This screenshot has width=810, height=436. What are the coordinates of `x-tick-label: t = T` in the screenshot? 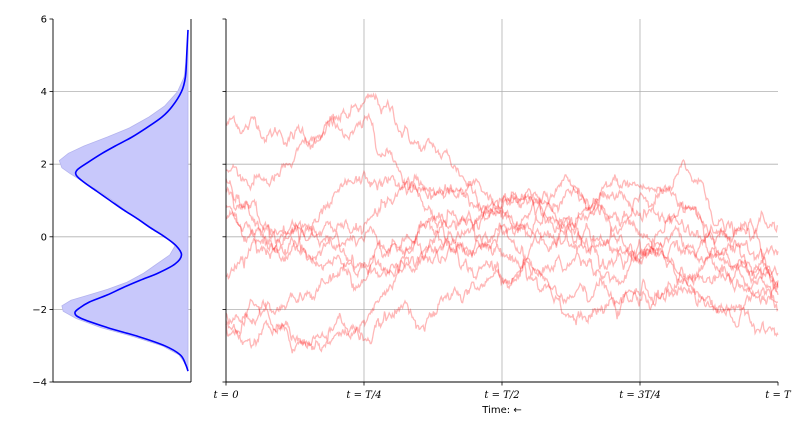 It's located at (778, 395).